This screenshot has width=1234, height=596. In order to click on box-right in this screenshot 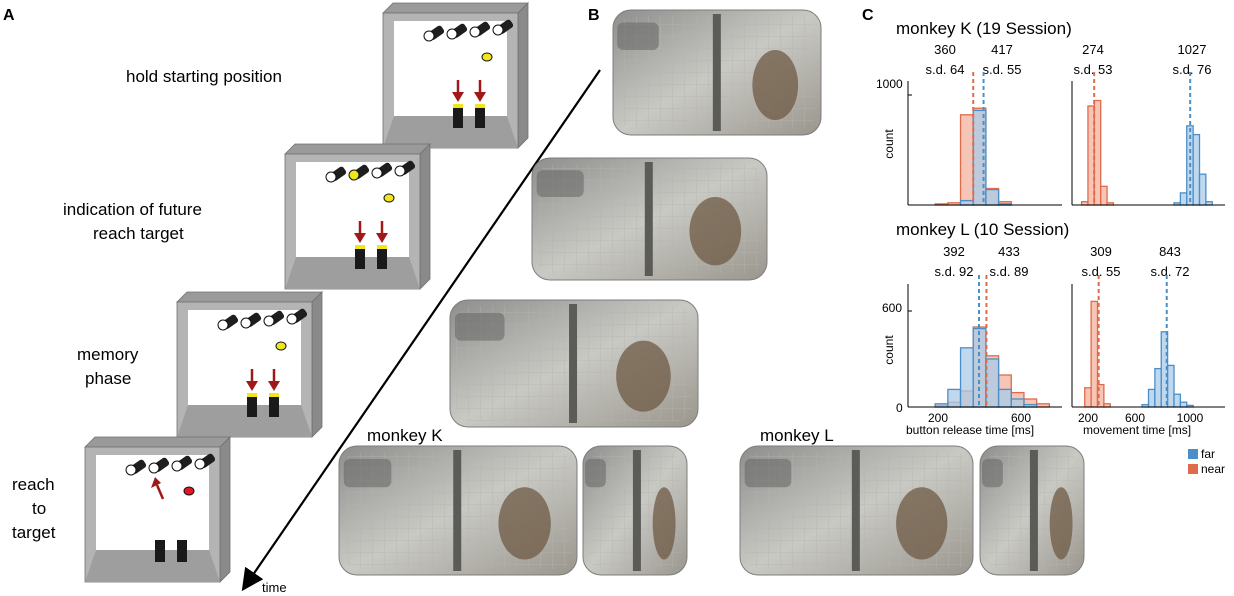, I will do `click(225, 509)`.